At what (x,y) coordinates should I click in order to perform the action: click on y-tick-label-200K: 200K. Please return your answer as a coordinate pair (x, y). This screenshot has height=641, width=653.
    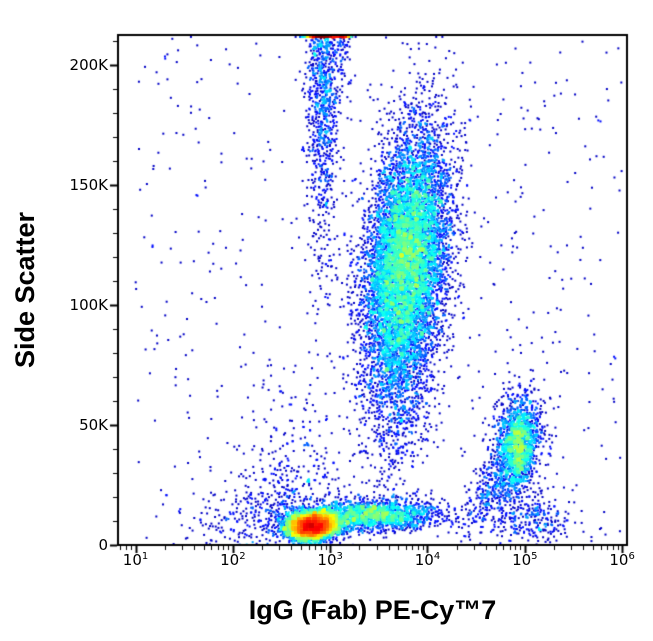
    Looking at the image, I should click on (88, 65).